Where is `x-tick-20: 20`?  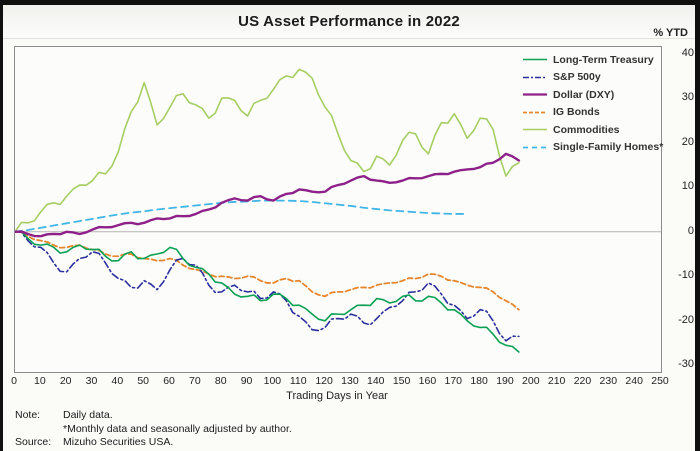
x-tick-20: 20 is located at coordinates (65, 381).